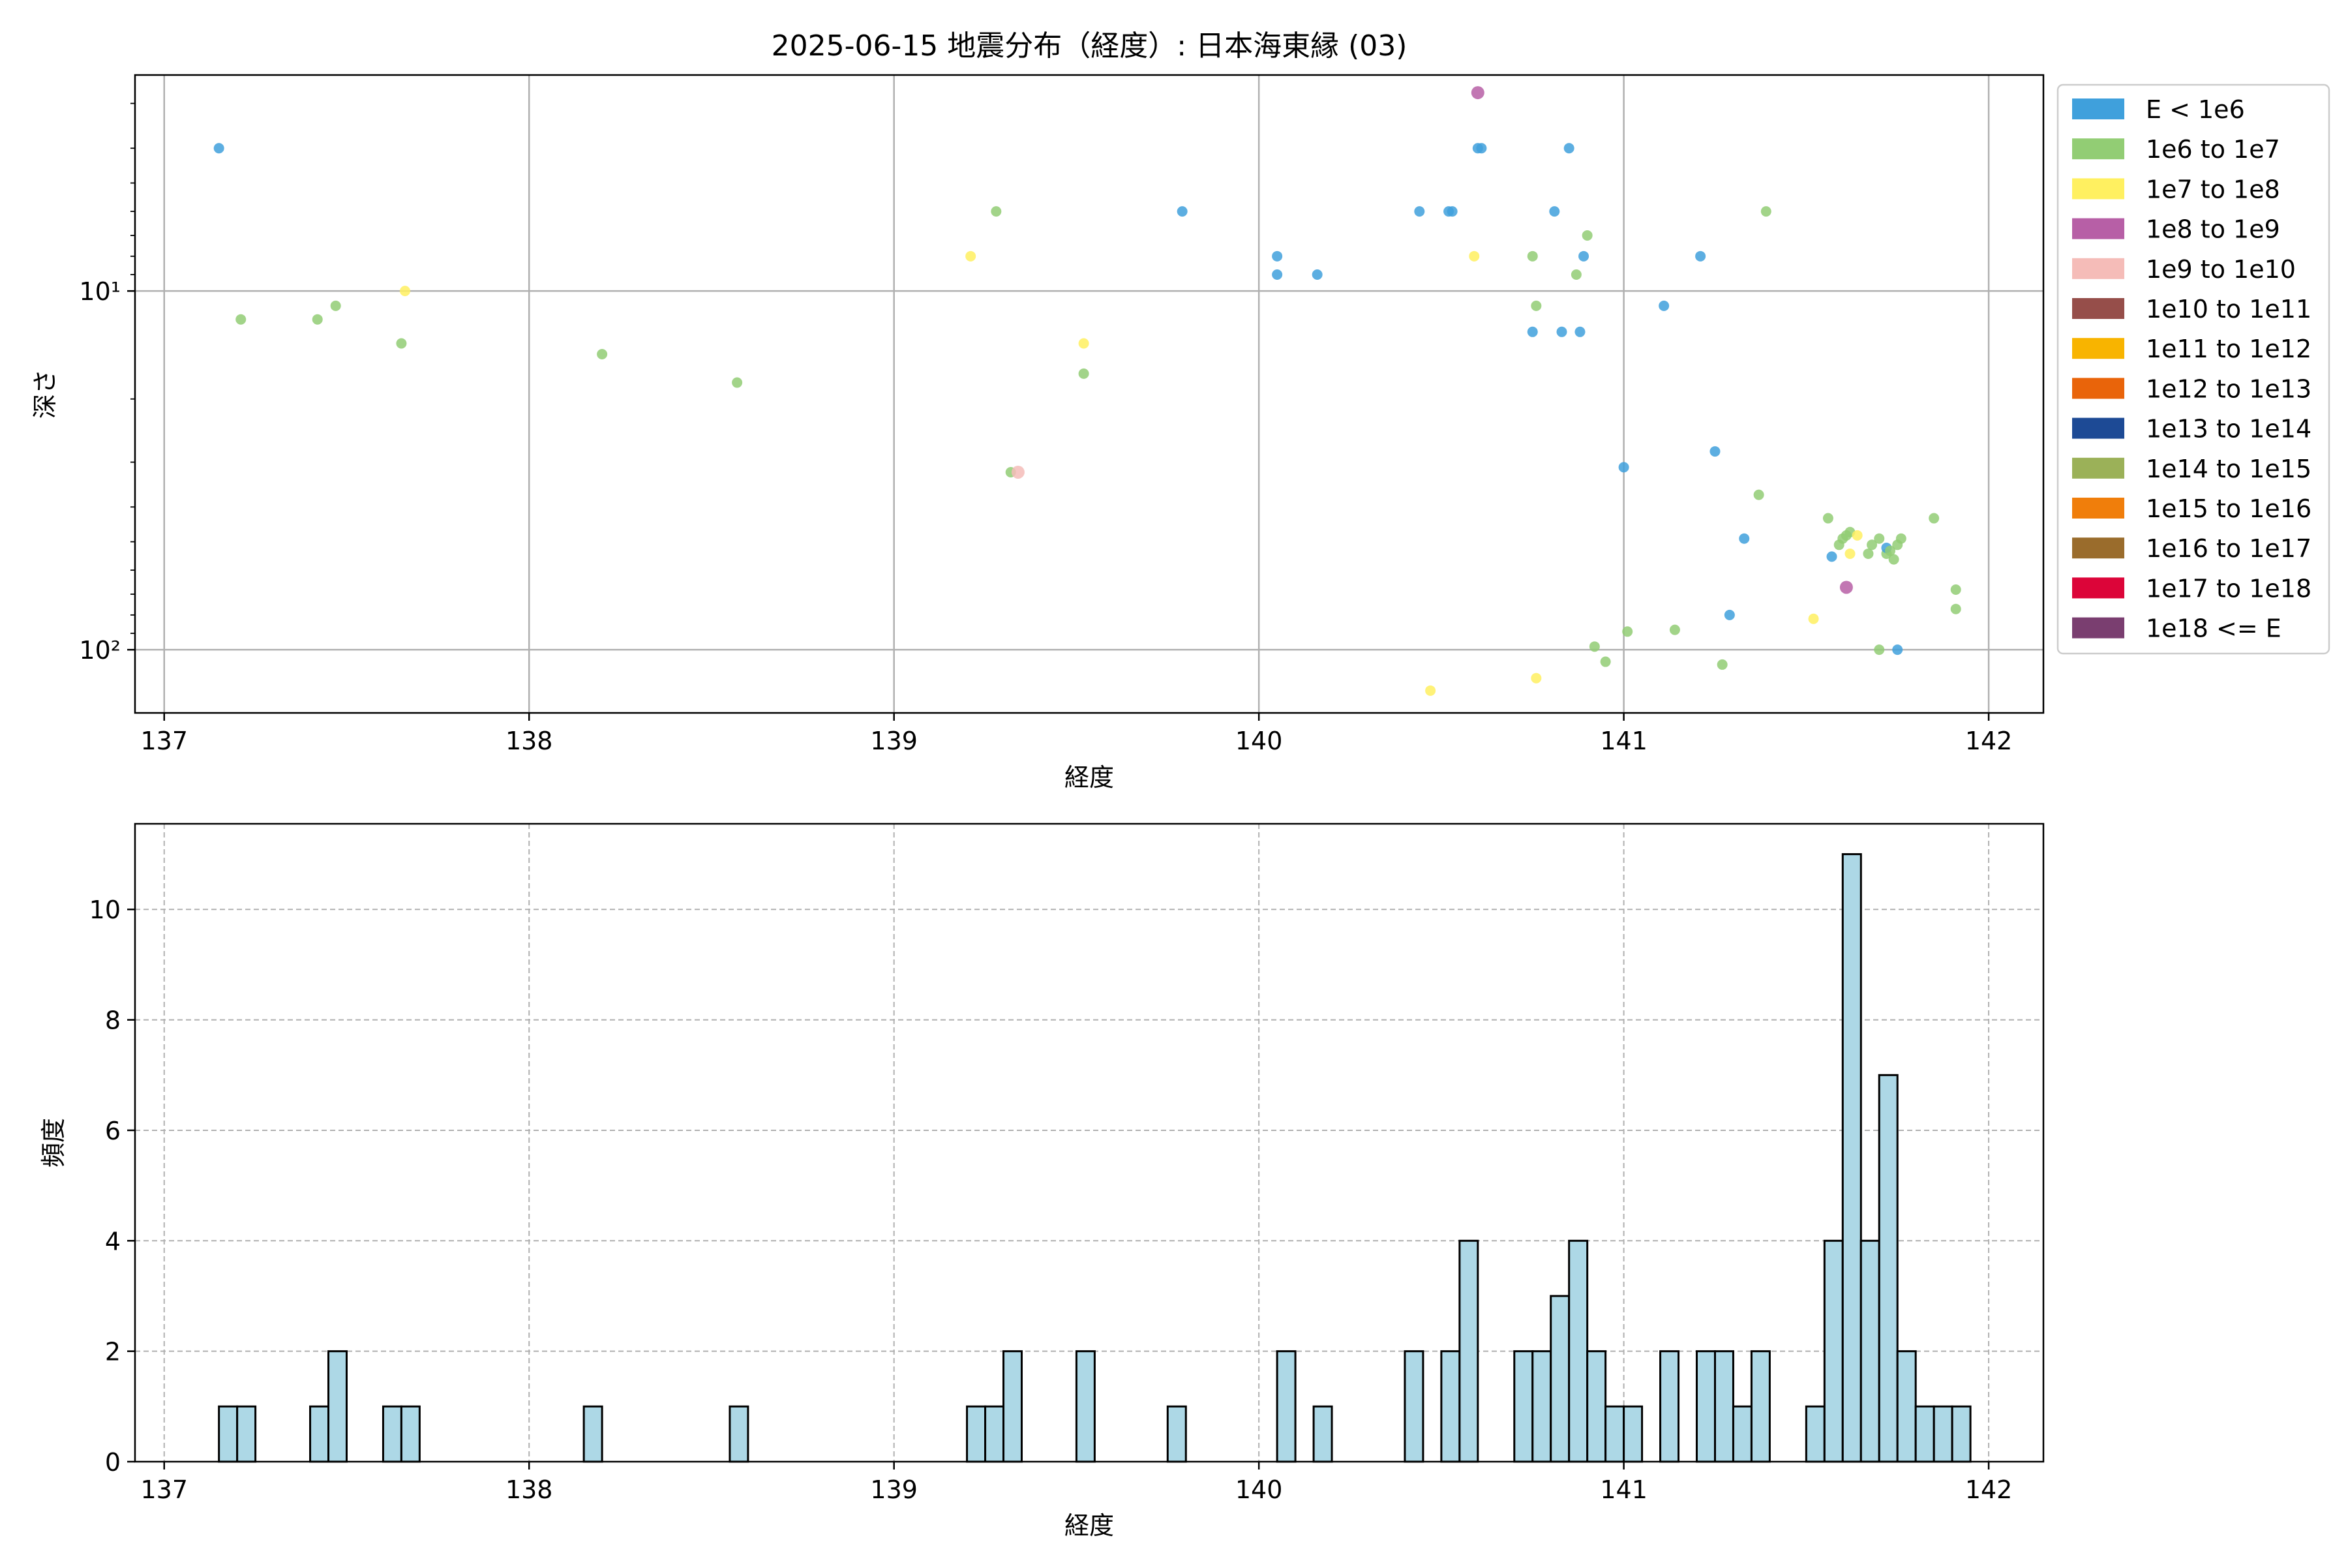 This screenshot has width=2348, height=1568. What do you see at coordinates (1076, 1483) in the screenshot?
I see `histogram-x-ticks: 137 138 139 140 141 142` at bounding box center [1076, 1483].